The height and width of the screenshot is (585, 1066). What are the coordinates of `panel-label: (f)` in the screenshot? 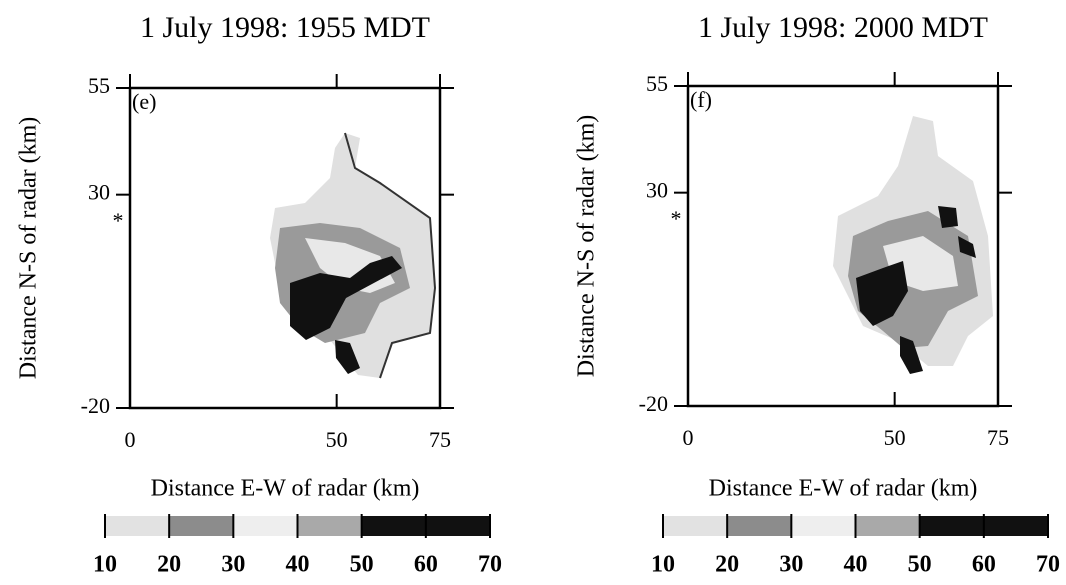 It's located at (701, 99).